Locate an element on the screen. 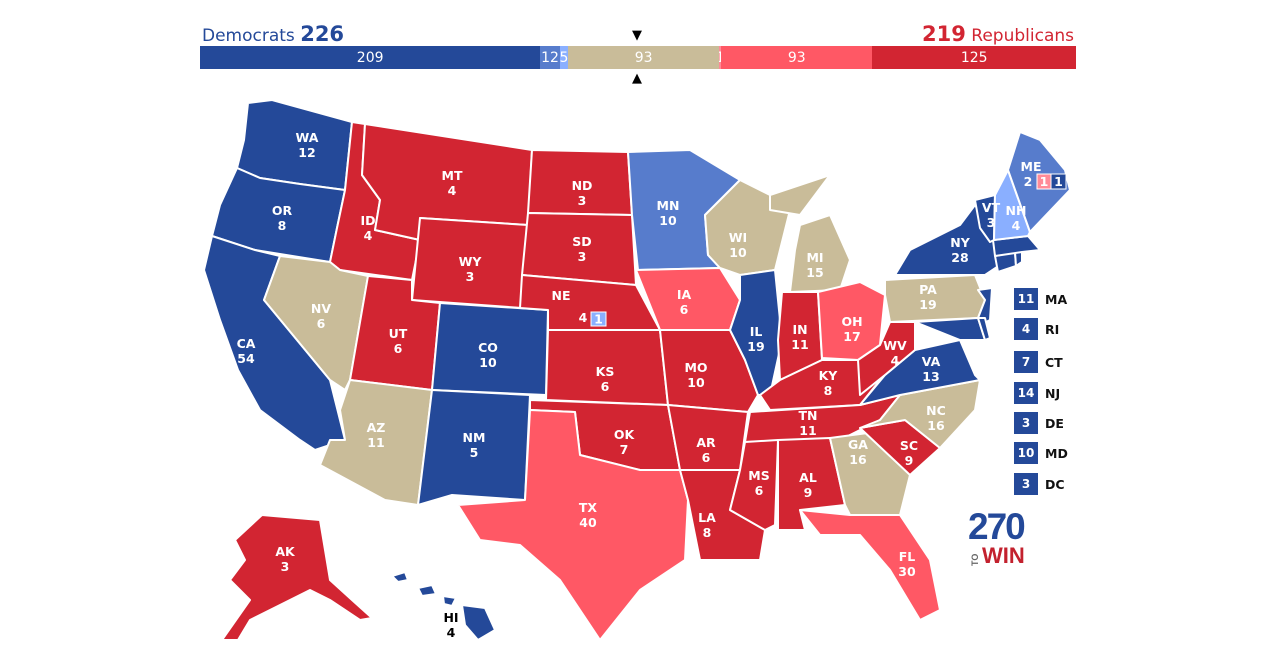 This screenshot has height=670, width=1280. state-abbr-WY: WY is located at coordinates (471, 261).